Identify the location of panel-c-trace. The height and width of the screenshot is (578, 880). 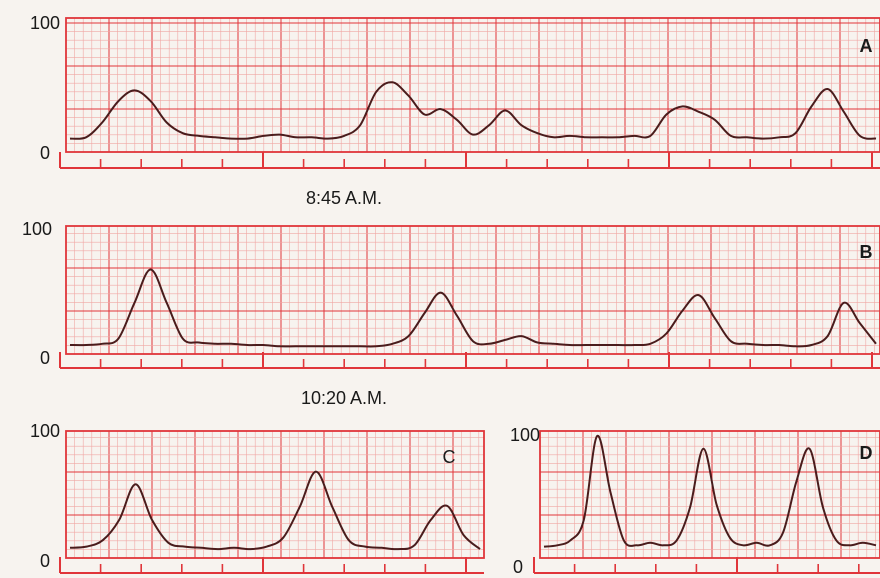
(275, 510).